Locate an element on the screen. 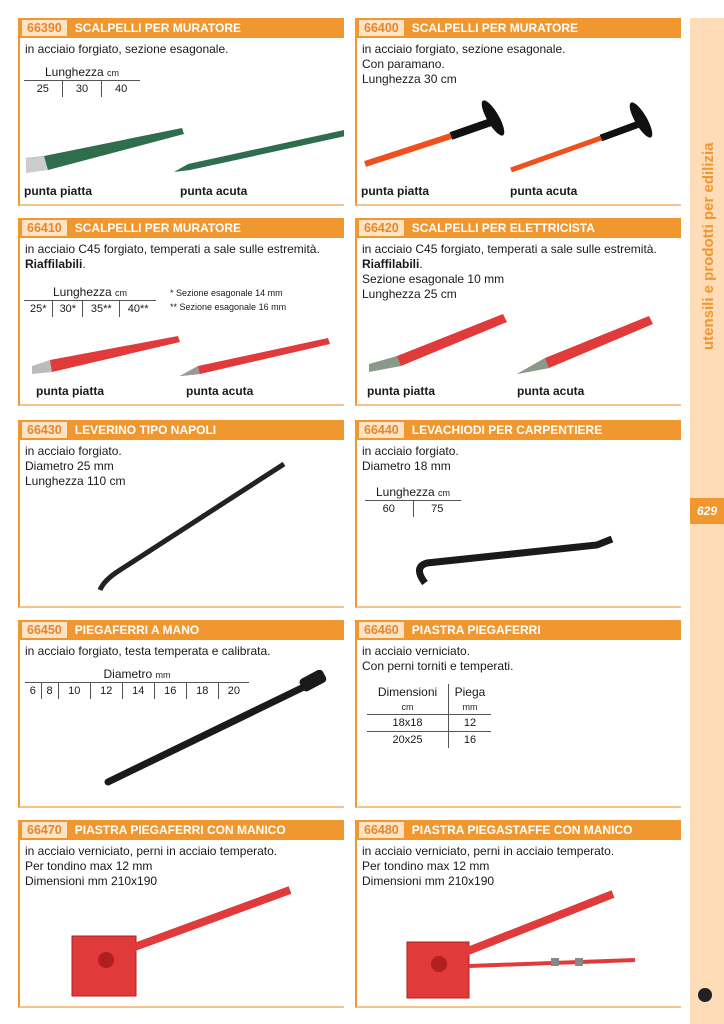 Image resolution: width=724 pixels, height=1024 pixels. table-cell: 20x25 is located at coordinates (407, 740).